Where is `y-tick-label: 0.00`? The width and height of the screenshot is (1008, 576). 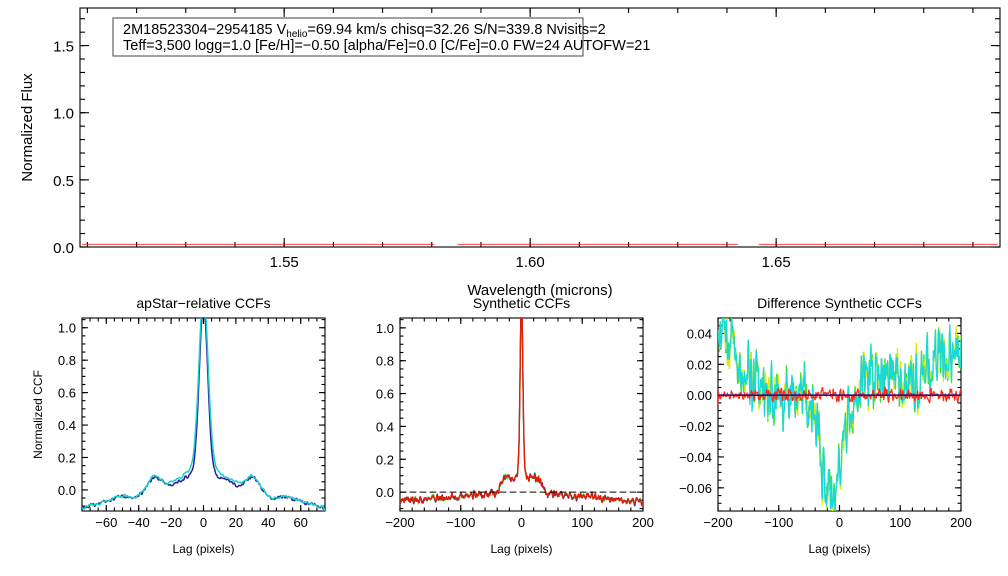
y-tick-label: 0.00 is located at coordinates (699, 395).